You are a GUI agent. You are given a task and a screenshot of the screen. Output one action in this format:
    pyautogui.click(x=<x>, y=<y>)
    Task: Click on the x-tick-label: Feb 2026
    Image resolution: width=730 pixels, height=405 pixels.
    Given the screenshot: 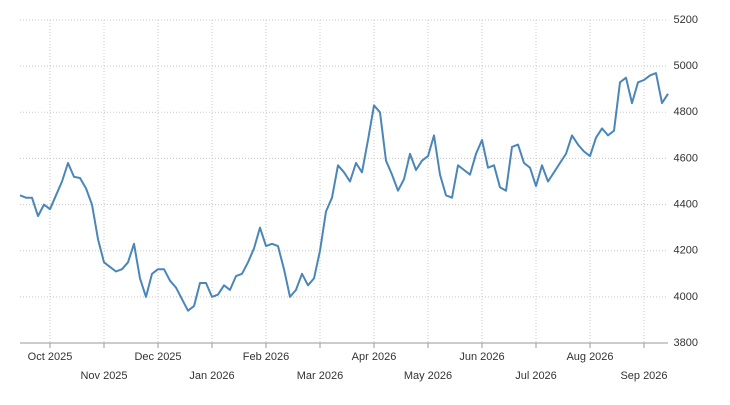 What is the action you would take?
    pyautogui.click(x=266, y=357)
    